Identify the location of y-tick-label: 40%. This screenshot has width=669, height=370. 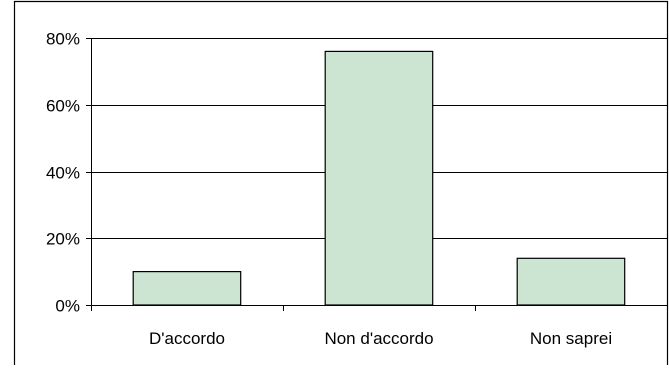
(63, 173).